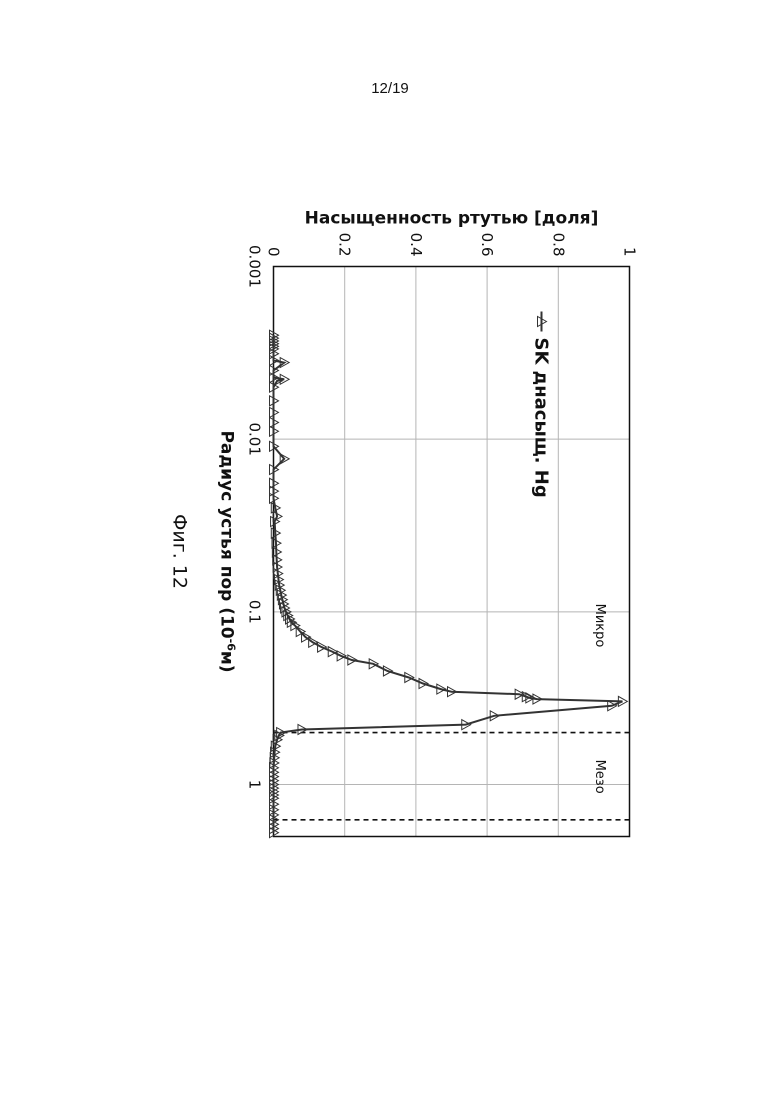  I want to click on x-axis-title: Радиус устья пор (10-6м), so click(228, 551).